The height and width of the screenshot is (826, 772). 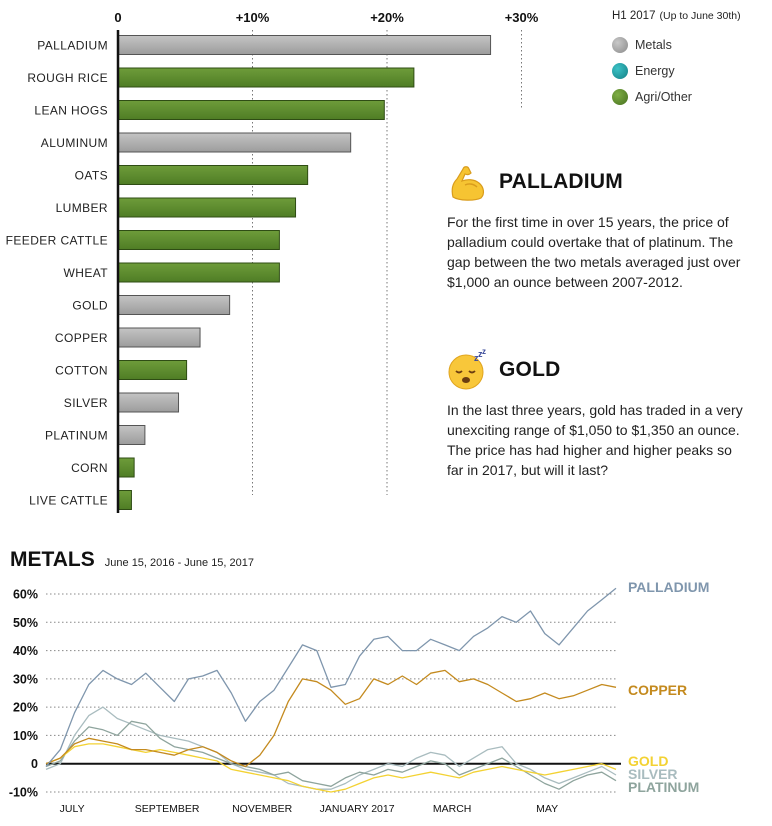 What do you see at coordinates (387, 17) in the screenshot?
I see `x-tick-20: +20%` at bounding box center [387, 17].